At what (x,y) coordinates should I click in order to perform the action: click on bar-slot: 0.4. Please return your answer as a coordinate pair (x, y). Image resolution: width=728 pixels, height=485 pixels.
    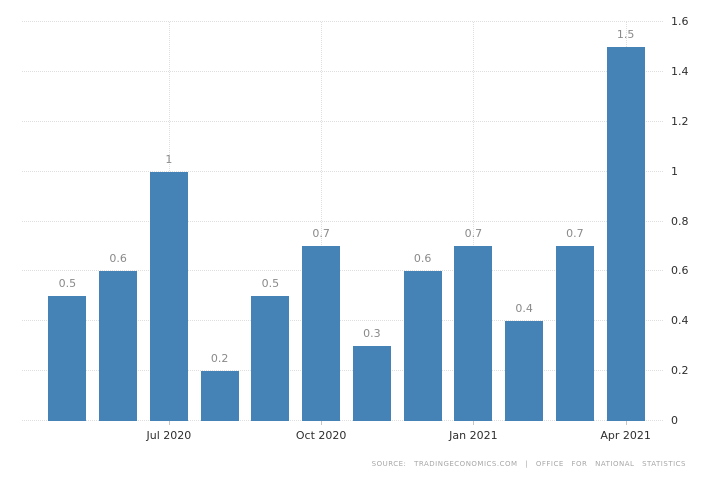
    Looking at the image, I should click on (524, 221).